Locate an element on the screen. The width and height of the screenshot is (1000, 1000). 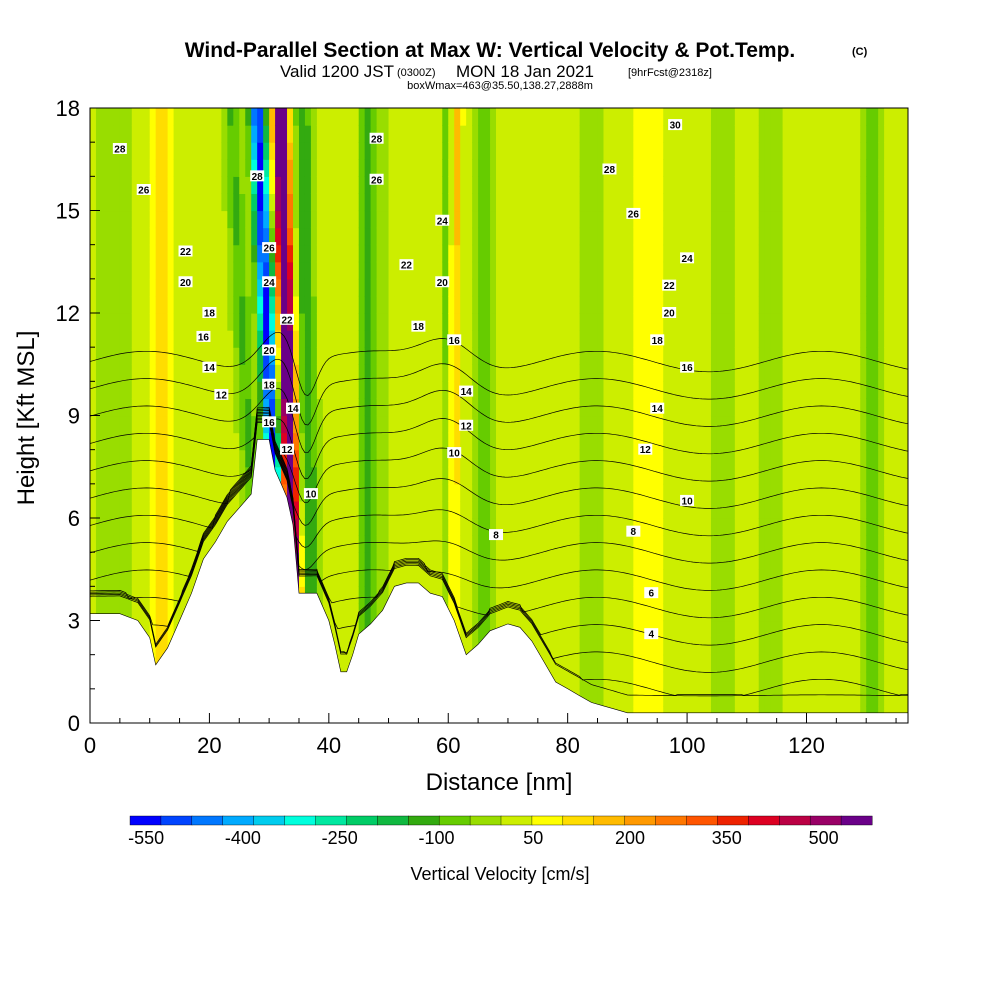
contour-label: 24 is located at coordinates (269, 282).